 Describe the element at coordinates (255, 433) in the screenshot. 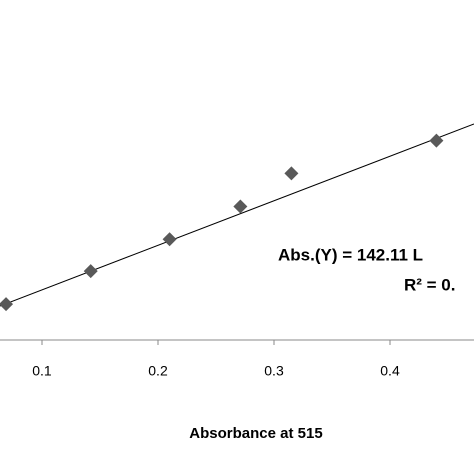

I see `x-axis-label: Absorbance at 515` at that location.